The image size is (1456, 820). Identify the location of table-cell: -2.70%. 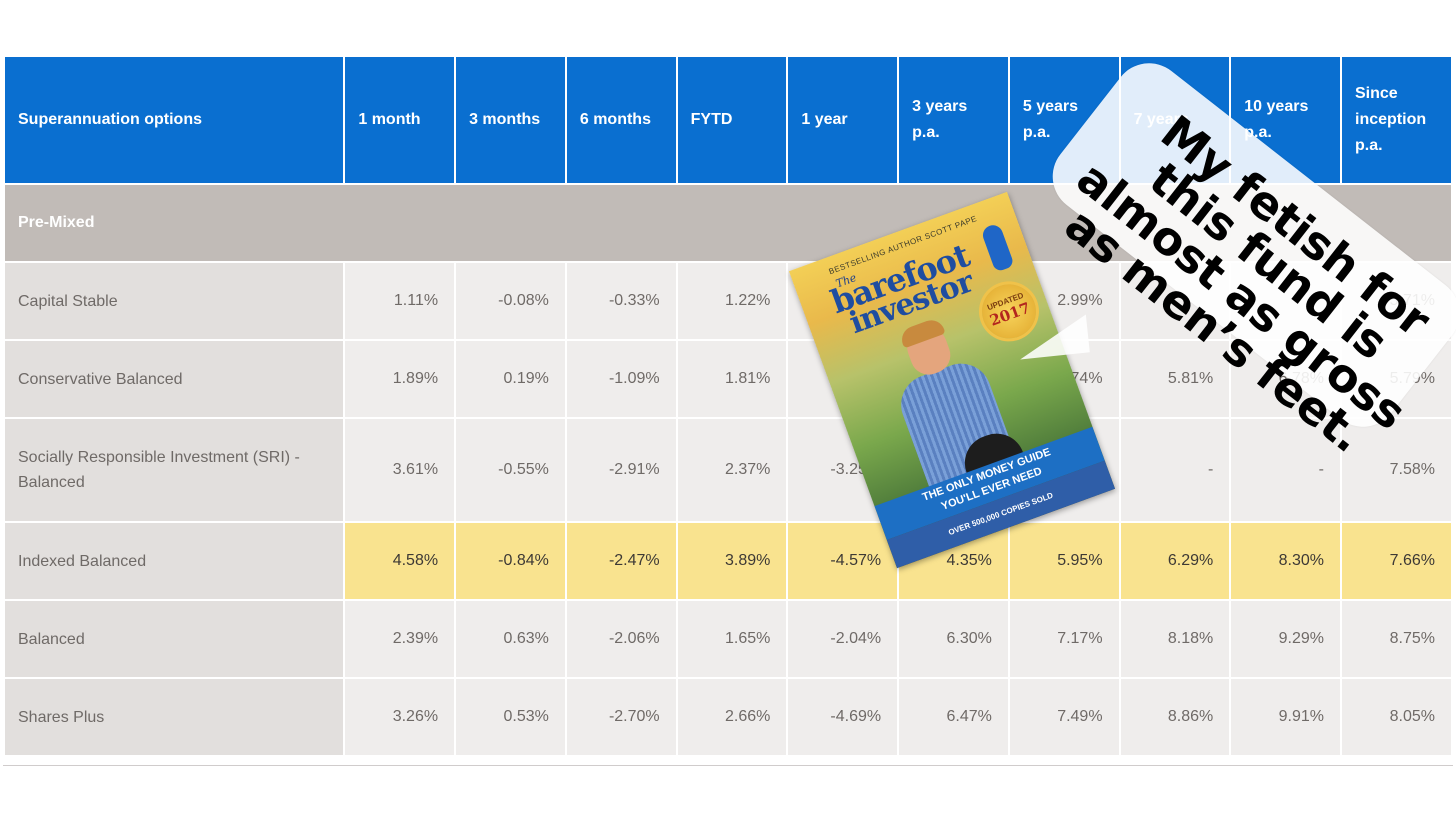
(621, 717).